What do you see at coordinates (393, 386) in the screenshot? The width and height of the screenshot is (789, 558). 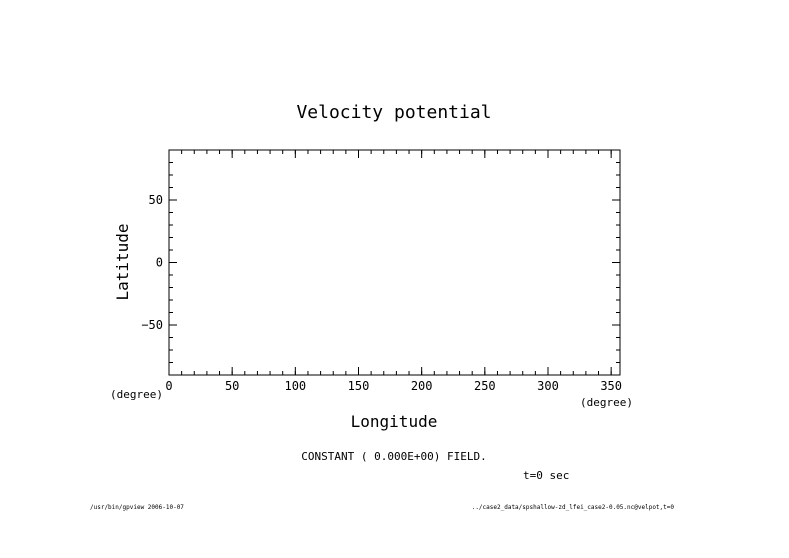 I see `x-tick-labels: 0 50 100 150 200 250 300 350` at bounding box center [393, 386].